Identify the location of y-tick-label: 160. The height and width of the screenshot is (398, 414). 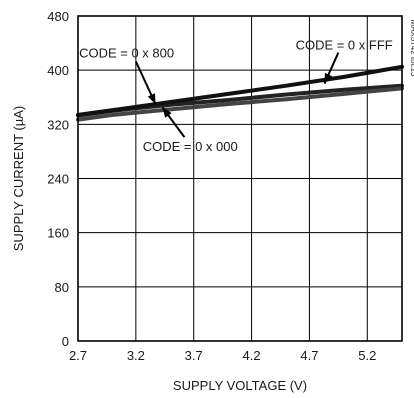
(58, 233).